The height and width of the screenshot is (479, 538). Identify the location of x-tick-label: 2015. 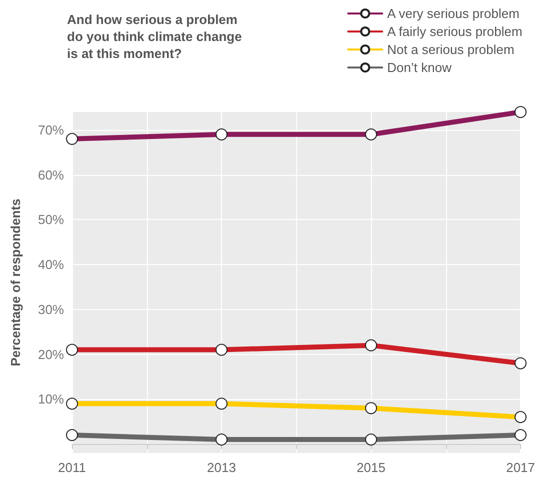
(371, 467).